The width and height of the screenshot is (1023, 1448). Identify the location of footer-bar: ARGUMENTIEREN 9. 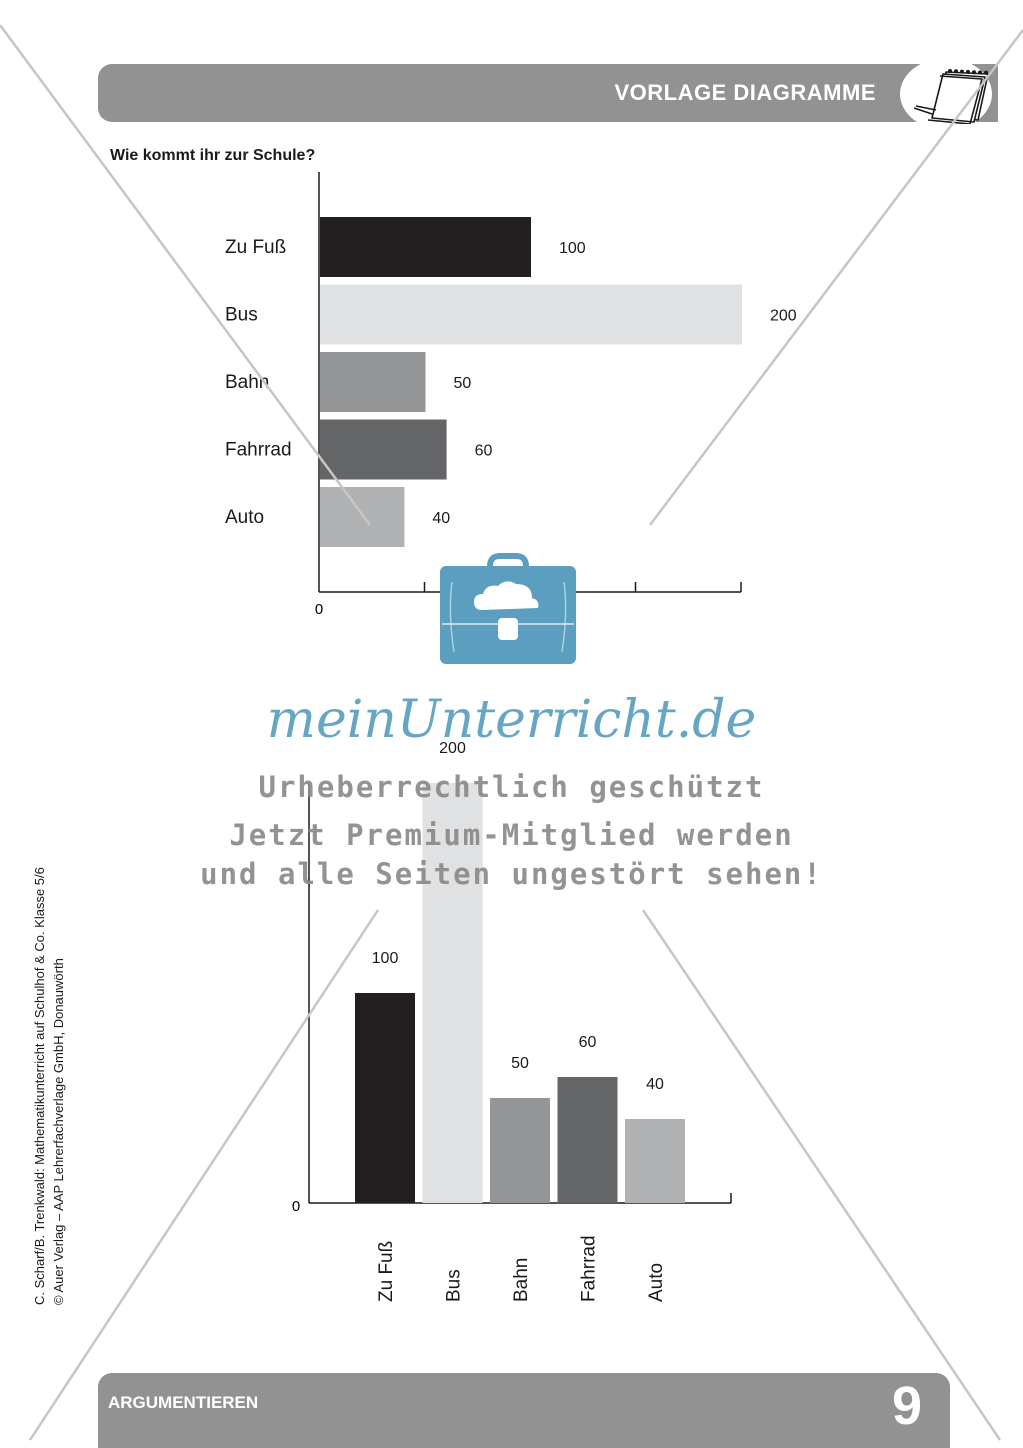
(524, 1410).